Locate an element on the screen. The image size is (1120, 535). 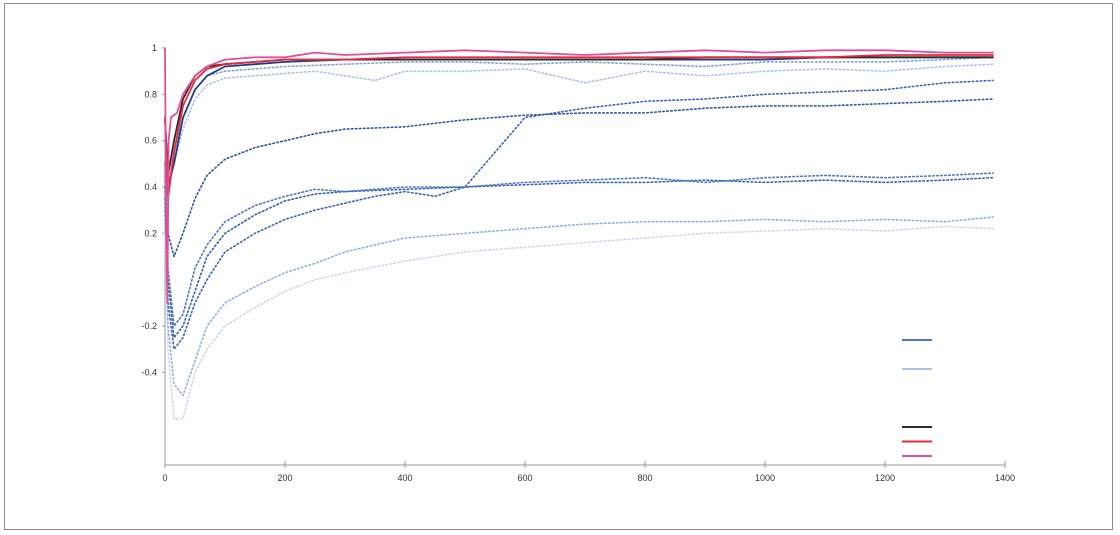
y-tick-labels: 1 0.8 0.6 0.4 0.2 -0.2 -0.4 is located at coordinates (153, 210).